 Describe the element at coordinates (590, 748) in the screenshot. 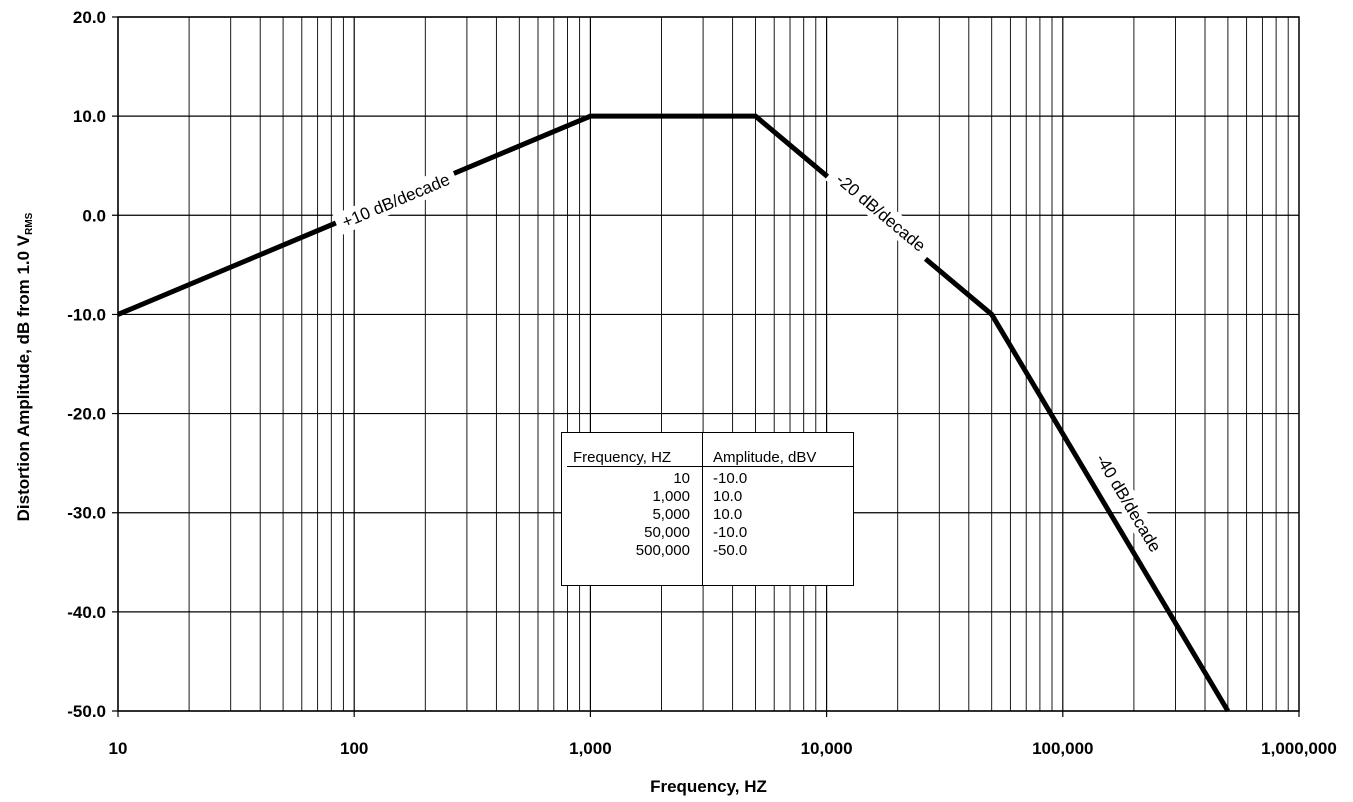

I see `x-tick-label: 1,000` at that location.